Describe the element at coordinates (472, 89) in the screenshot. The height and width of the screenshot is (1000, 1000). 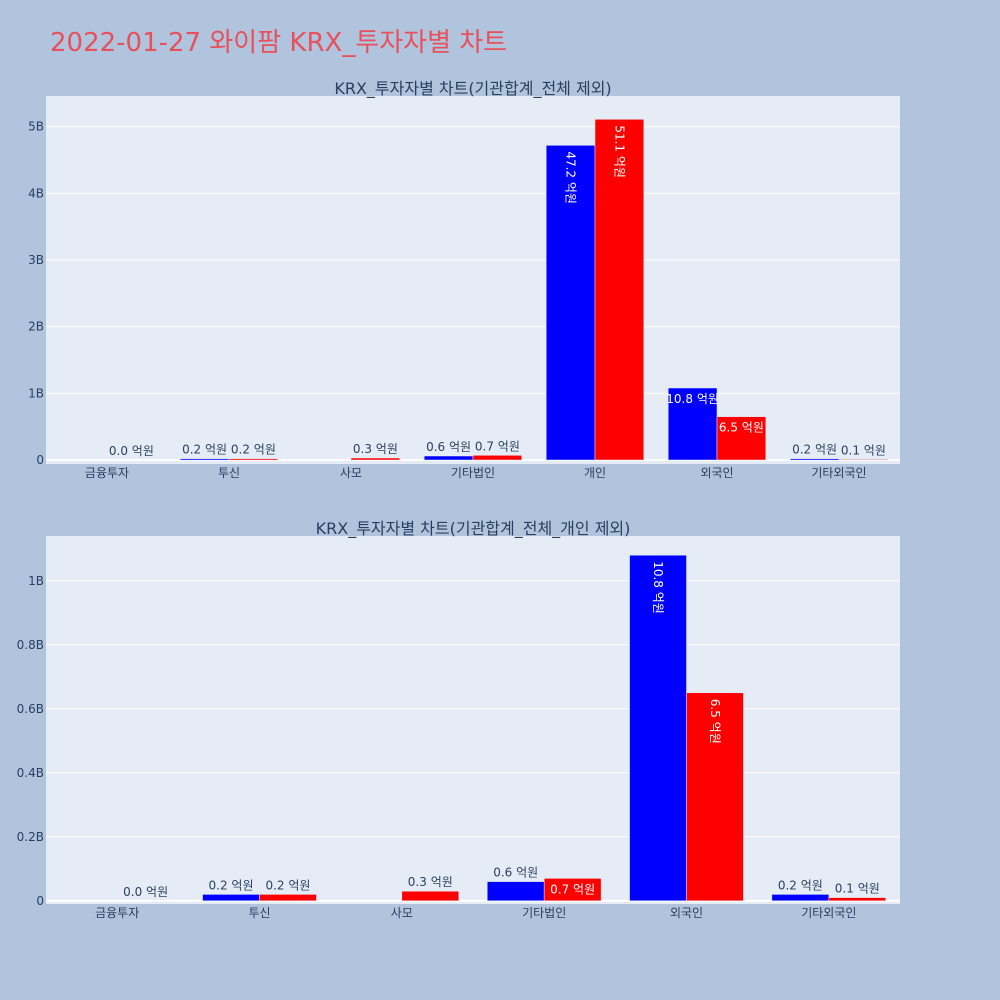
I see `chart-title-1: KRX_투자자별 차트(기관합계_전체 제외)` at that location.